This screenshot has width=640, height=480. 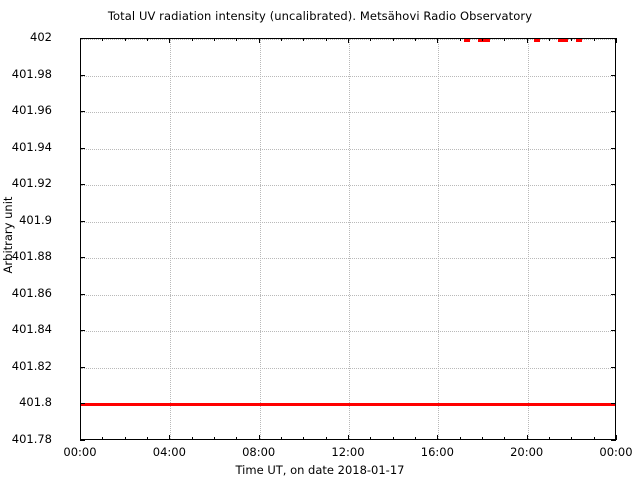 What do you see at coordinates (31, 73) in the screenshot?
I see `y-axis-tick-label: 401.98` at bounding box center [31, 73].